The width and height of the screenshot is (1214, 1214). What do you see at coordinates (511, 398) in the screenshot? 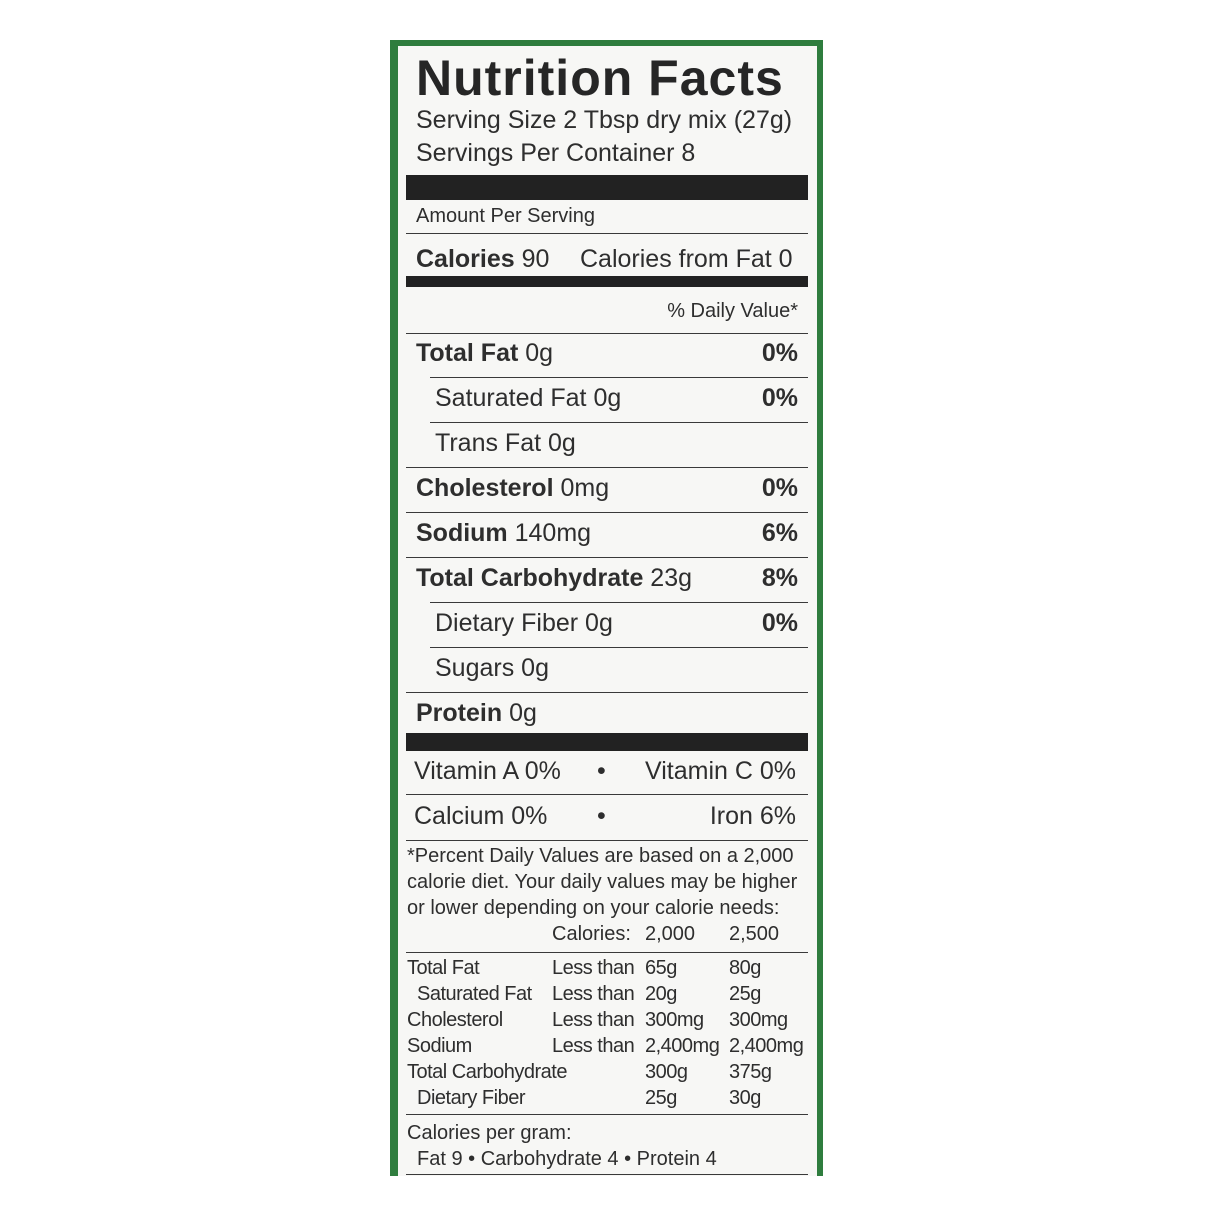
I see `nutrient-label: Saturated Fat` at bounding box center [511, 398].